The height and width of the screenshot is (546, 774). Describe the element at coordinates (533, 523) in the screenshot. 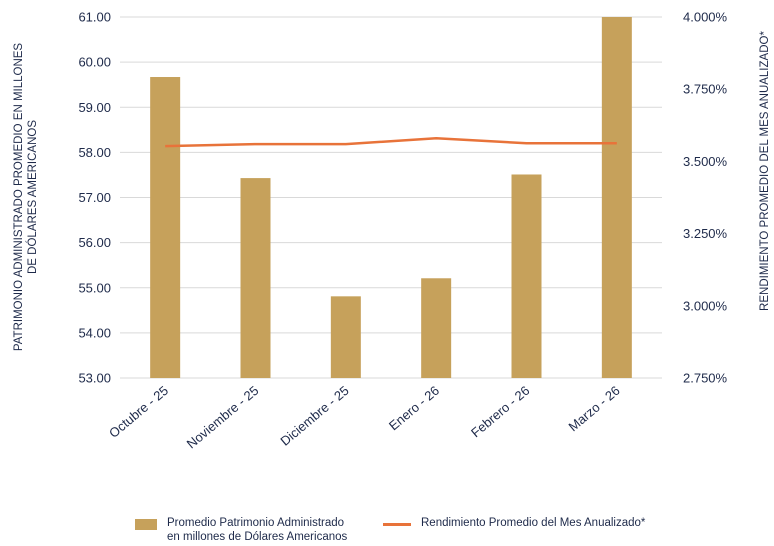

I see `legend-label-line: Rendimiento Promedio del Mes Anualizado*` at that location.